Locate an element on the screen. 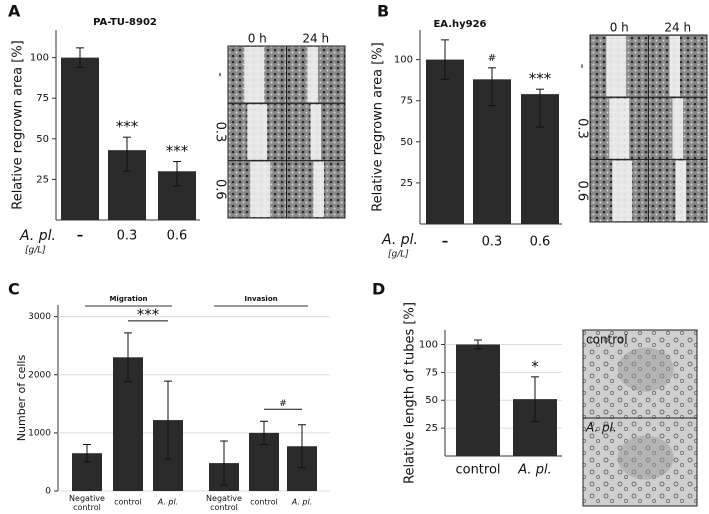  group-label: Invasion is located at coordinates (260, 299).